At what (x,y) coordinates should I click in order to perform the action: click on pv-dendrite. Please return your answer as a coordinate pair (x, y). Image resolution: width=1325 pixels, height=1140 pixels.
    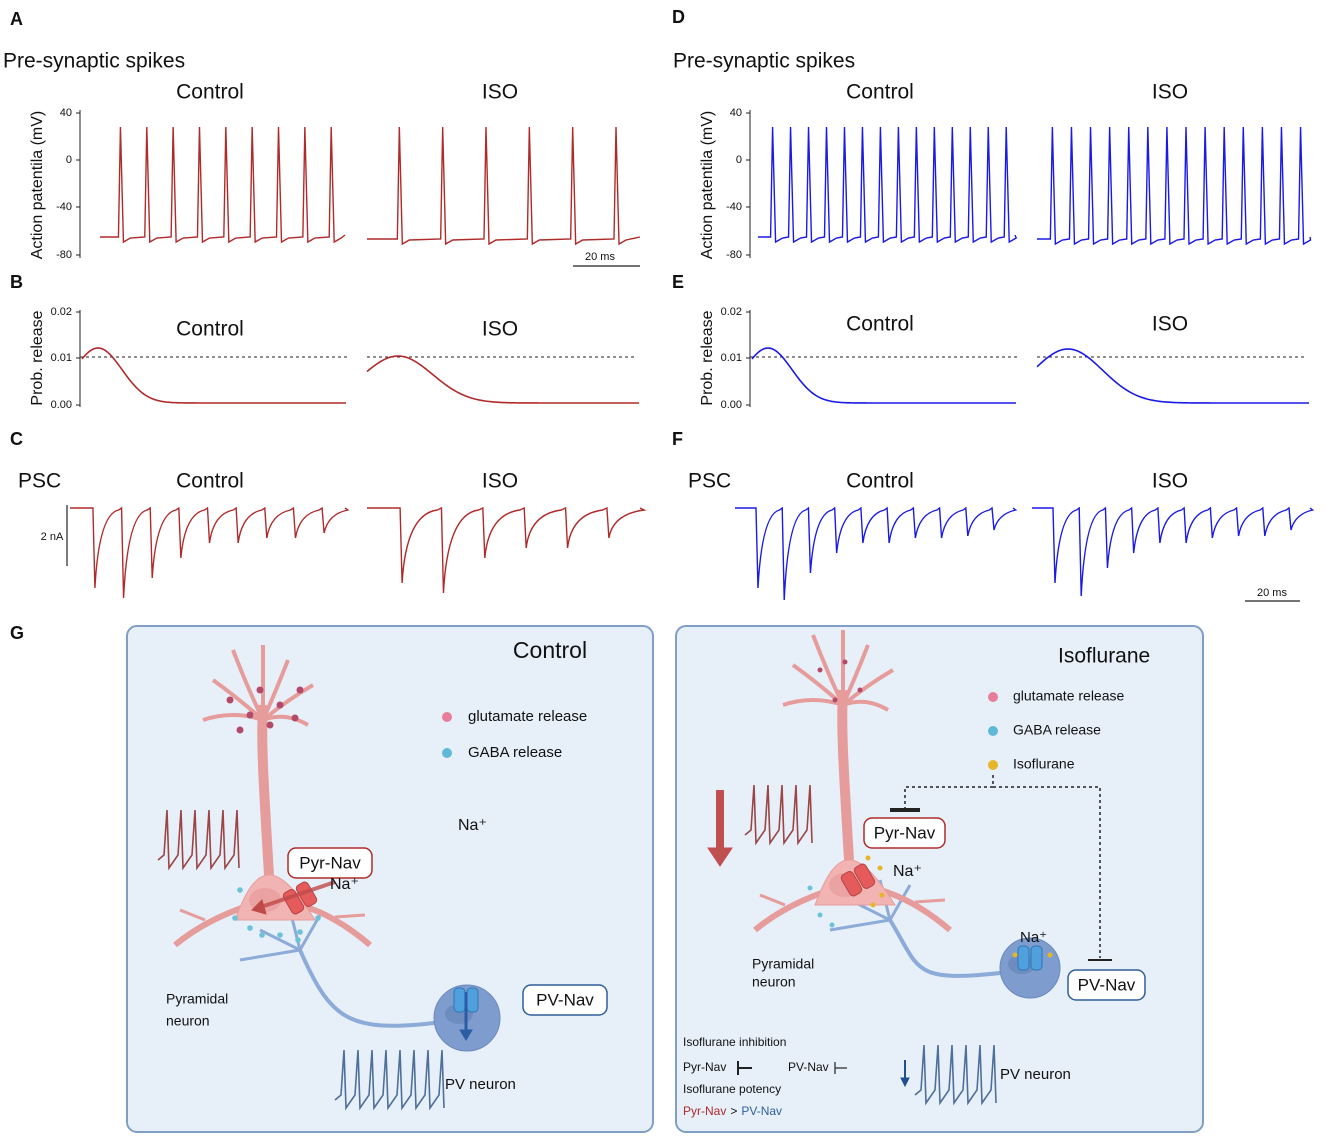
    Looking at the image, I should click on (944, 948).